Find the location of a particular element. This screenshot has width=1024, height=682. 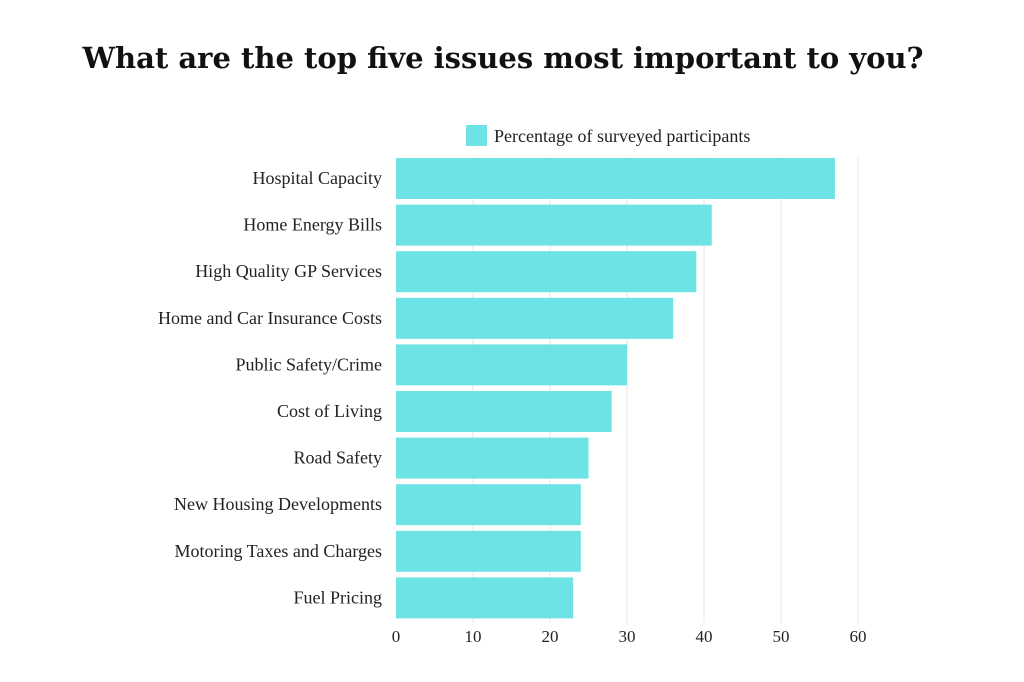

legend-label: Percentage of surveyed participants is located at coordinates (622, 136).